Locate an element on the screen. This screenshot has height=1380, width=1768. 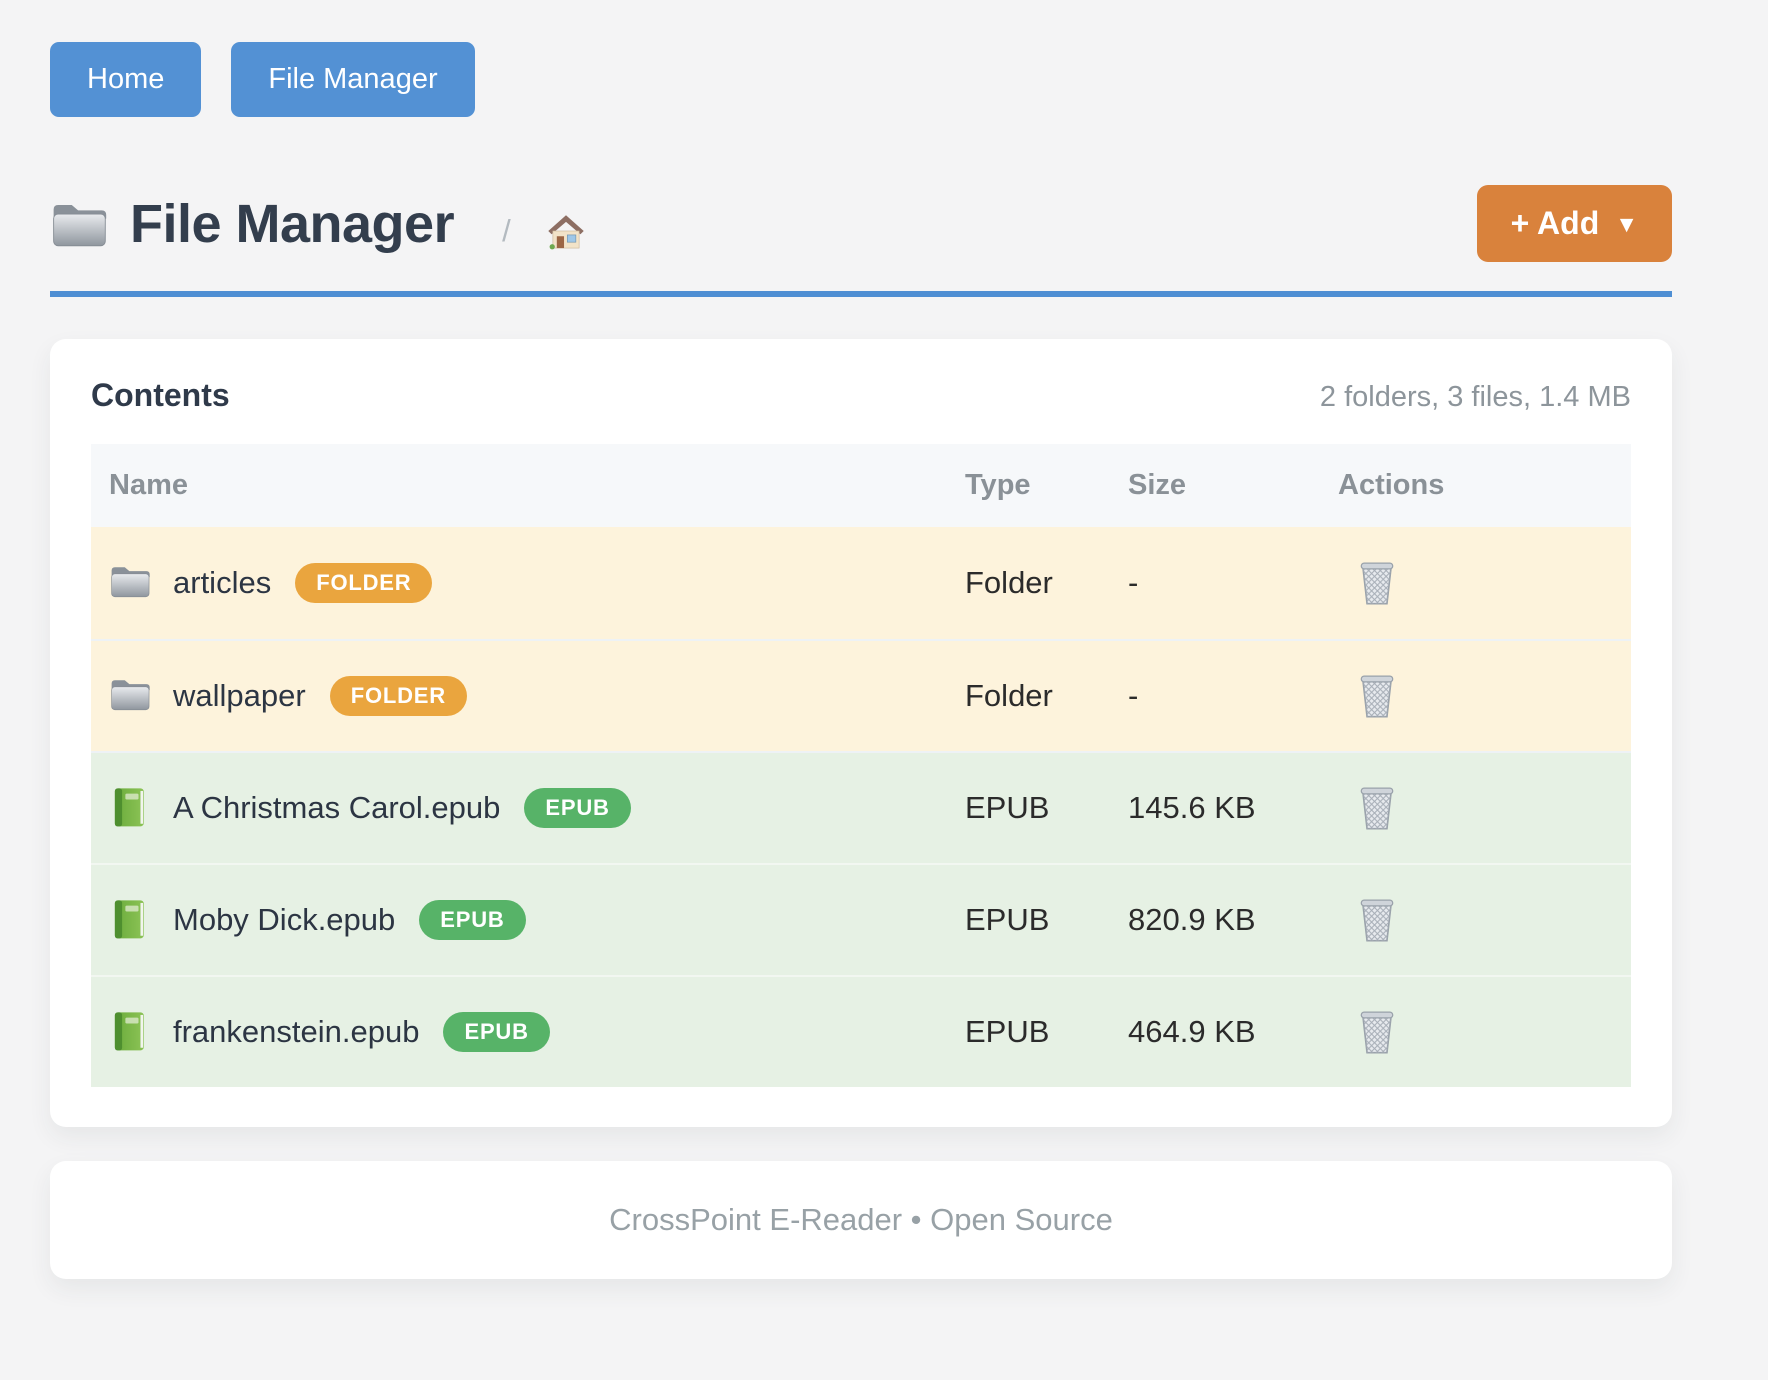
file-name: Moby Dick.epub is located at coordinates (284, 920).